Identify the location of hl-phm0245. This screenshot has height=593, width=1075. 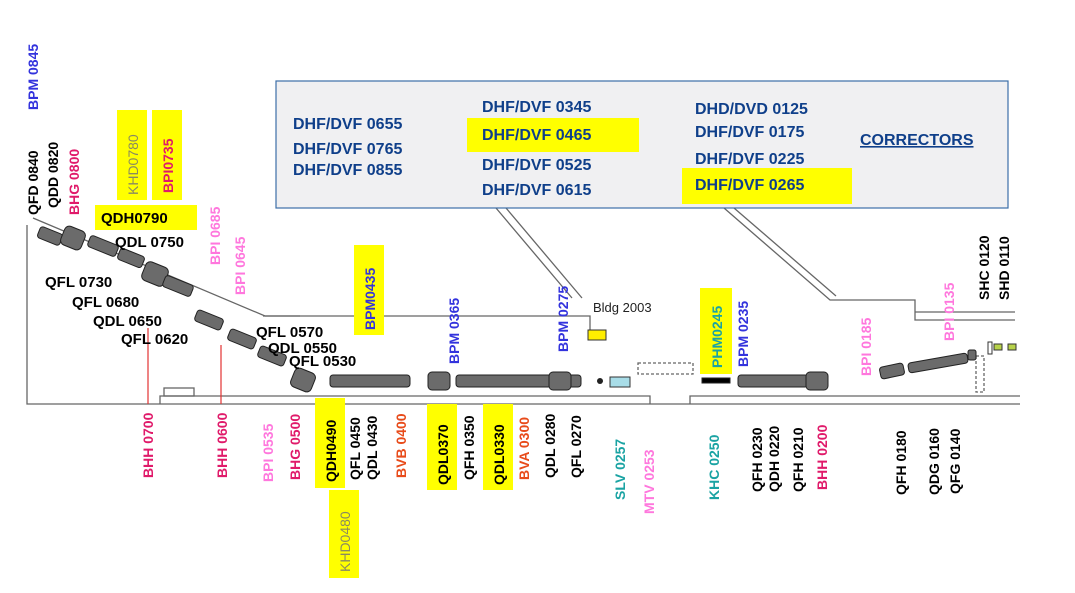
(716, 331).